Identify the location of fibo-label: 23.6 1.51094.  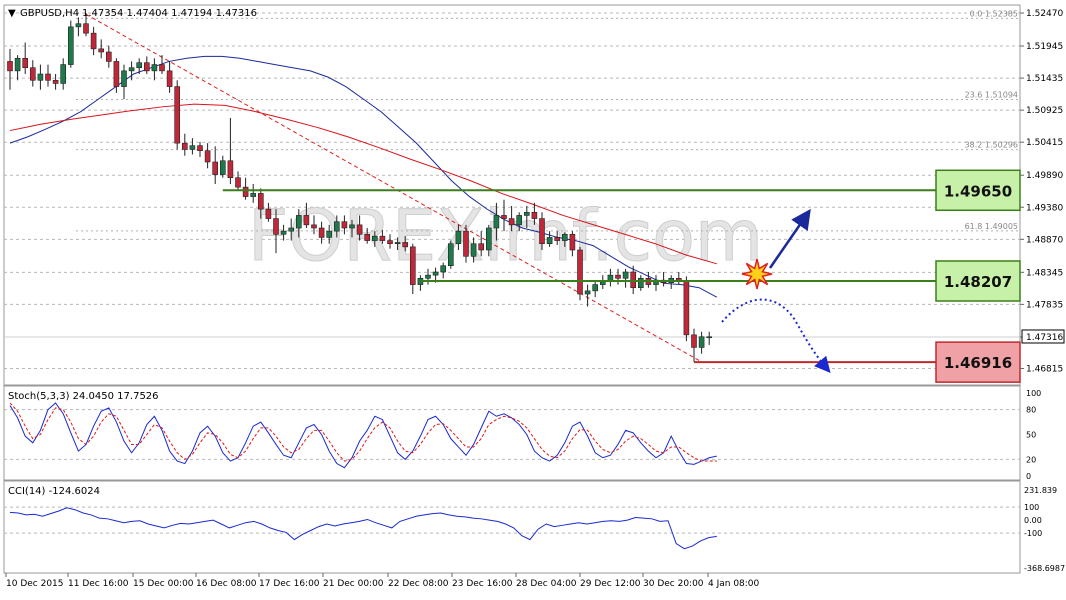
(991, 95).